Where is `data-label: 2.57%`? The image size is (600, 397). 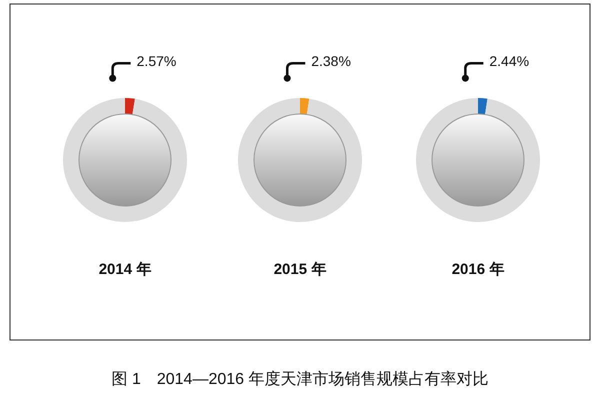 data-label: 2.57% is located at coordinates (156, 61).